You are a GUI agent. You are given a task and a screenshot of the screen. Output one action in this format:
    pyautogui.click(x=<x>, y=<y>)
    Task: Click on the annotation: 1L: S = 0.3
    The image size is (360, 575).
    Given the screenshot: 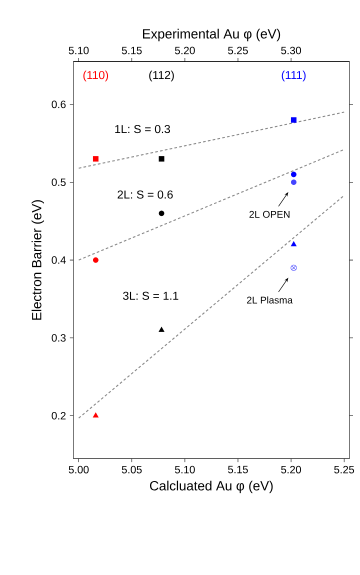 What is the action you would take?
    pyautogui.click(x=142, y=129)
    